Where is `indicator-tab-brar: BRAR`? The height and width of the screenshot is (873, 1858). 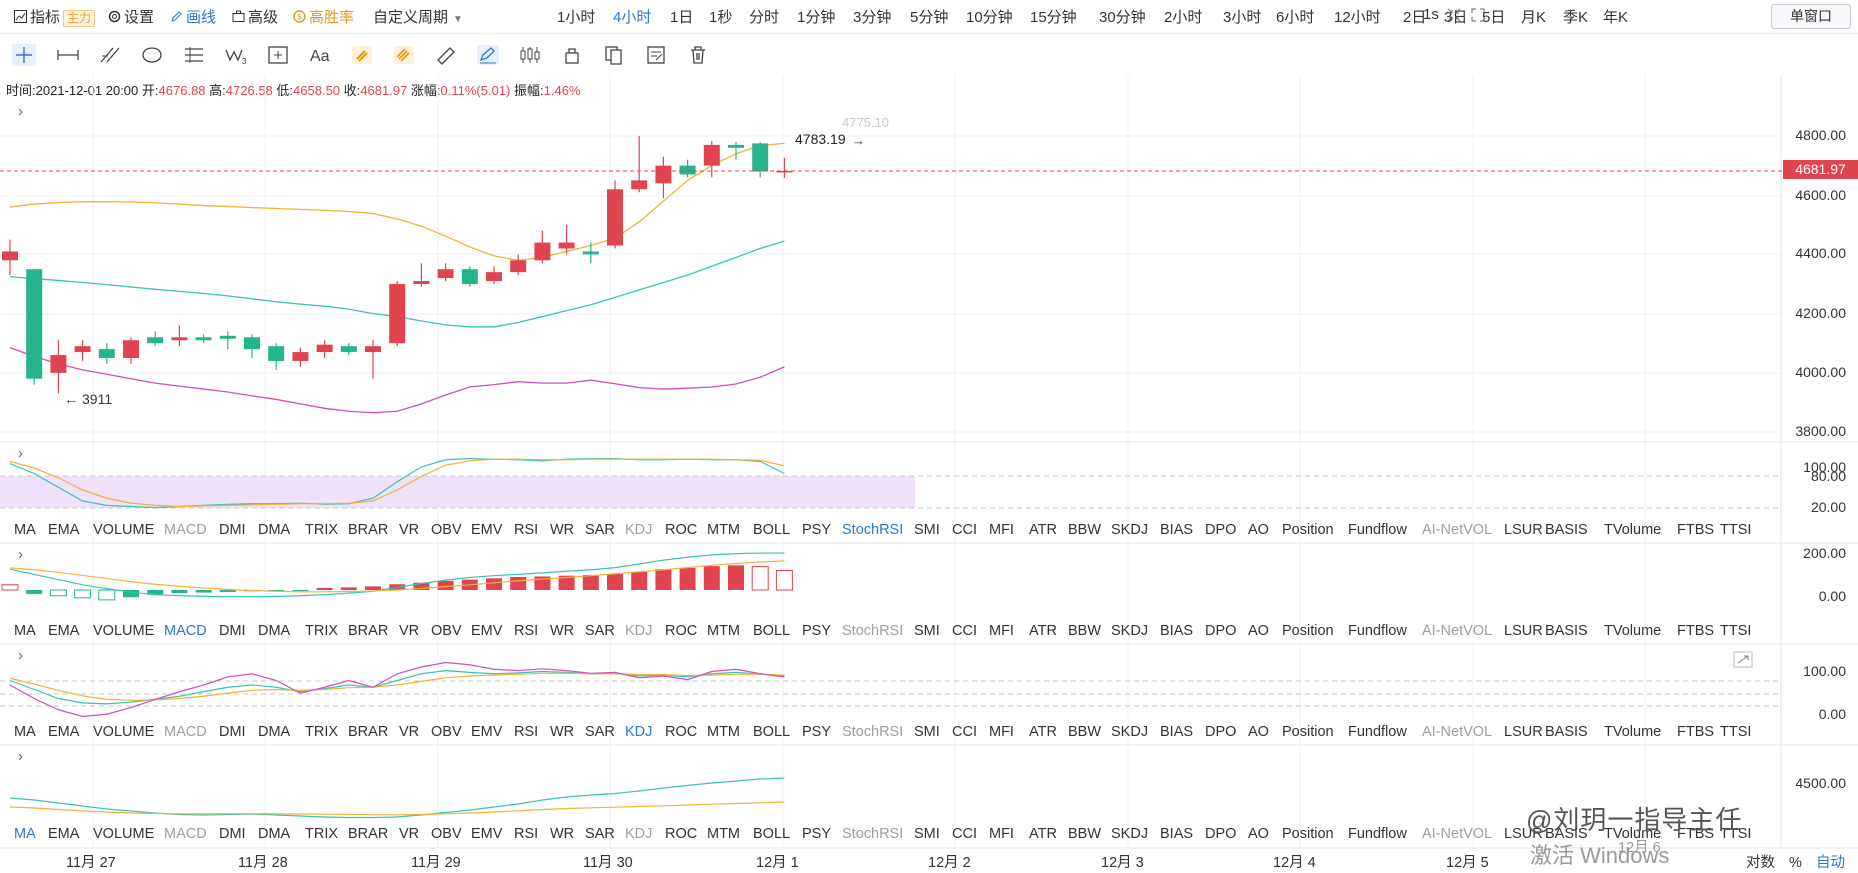 indicator-tab-brar: BRAR is located at coordinates (368, 834).